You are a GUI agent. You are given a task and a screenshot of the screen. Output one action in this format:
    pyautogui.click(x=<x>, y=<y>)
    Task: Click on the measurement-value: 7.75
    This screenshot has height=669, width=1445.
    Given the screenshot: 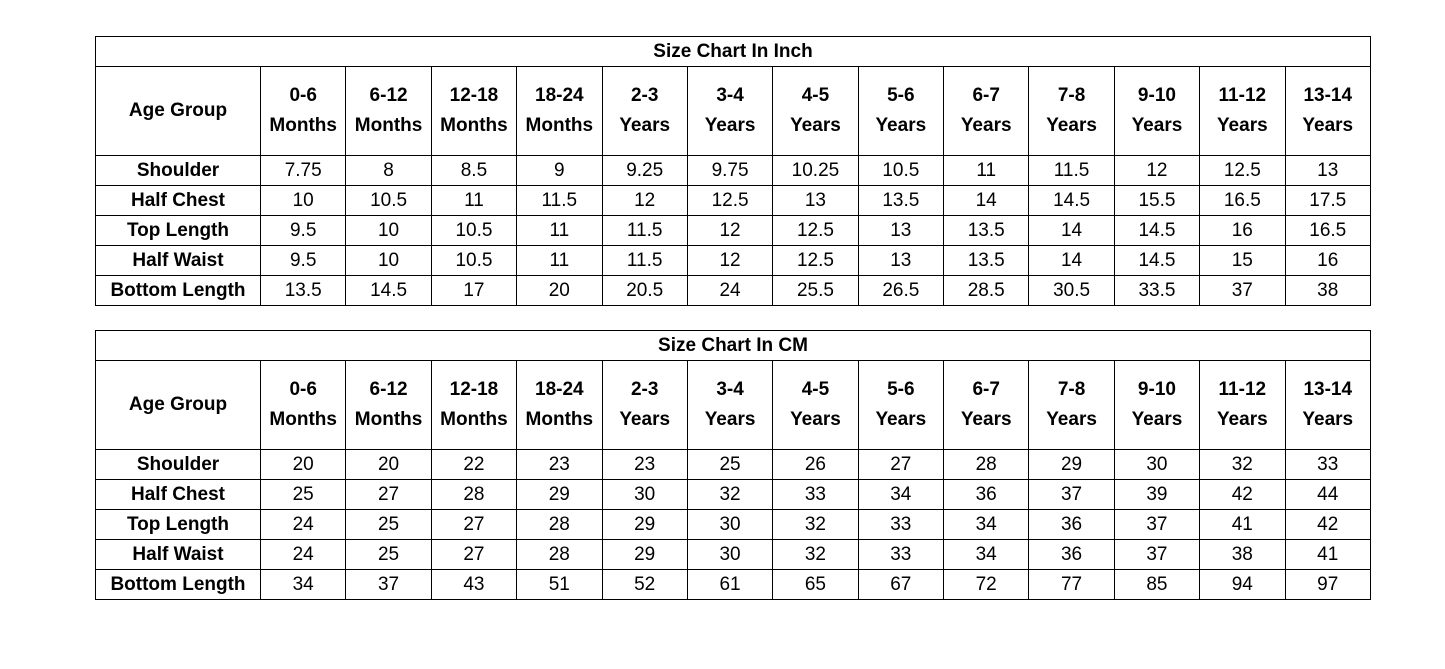 What is the action you would take?
    pyautogui.click(x=303, y=170)
    